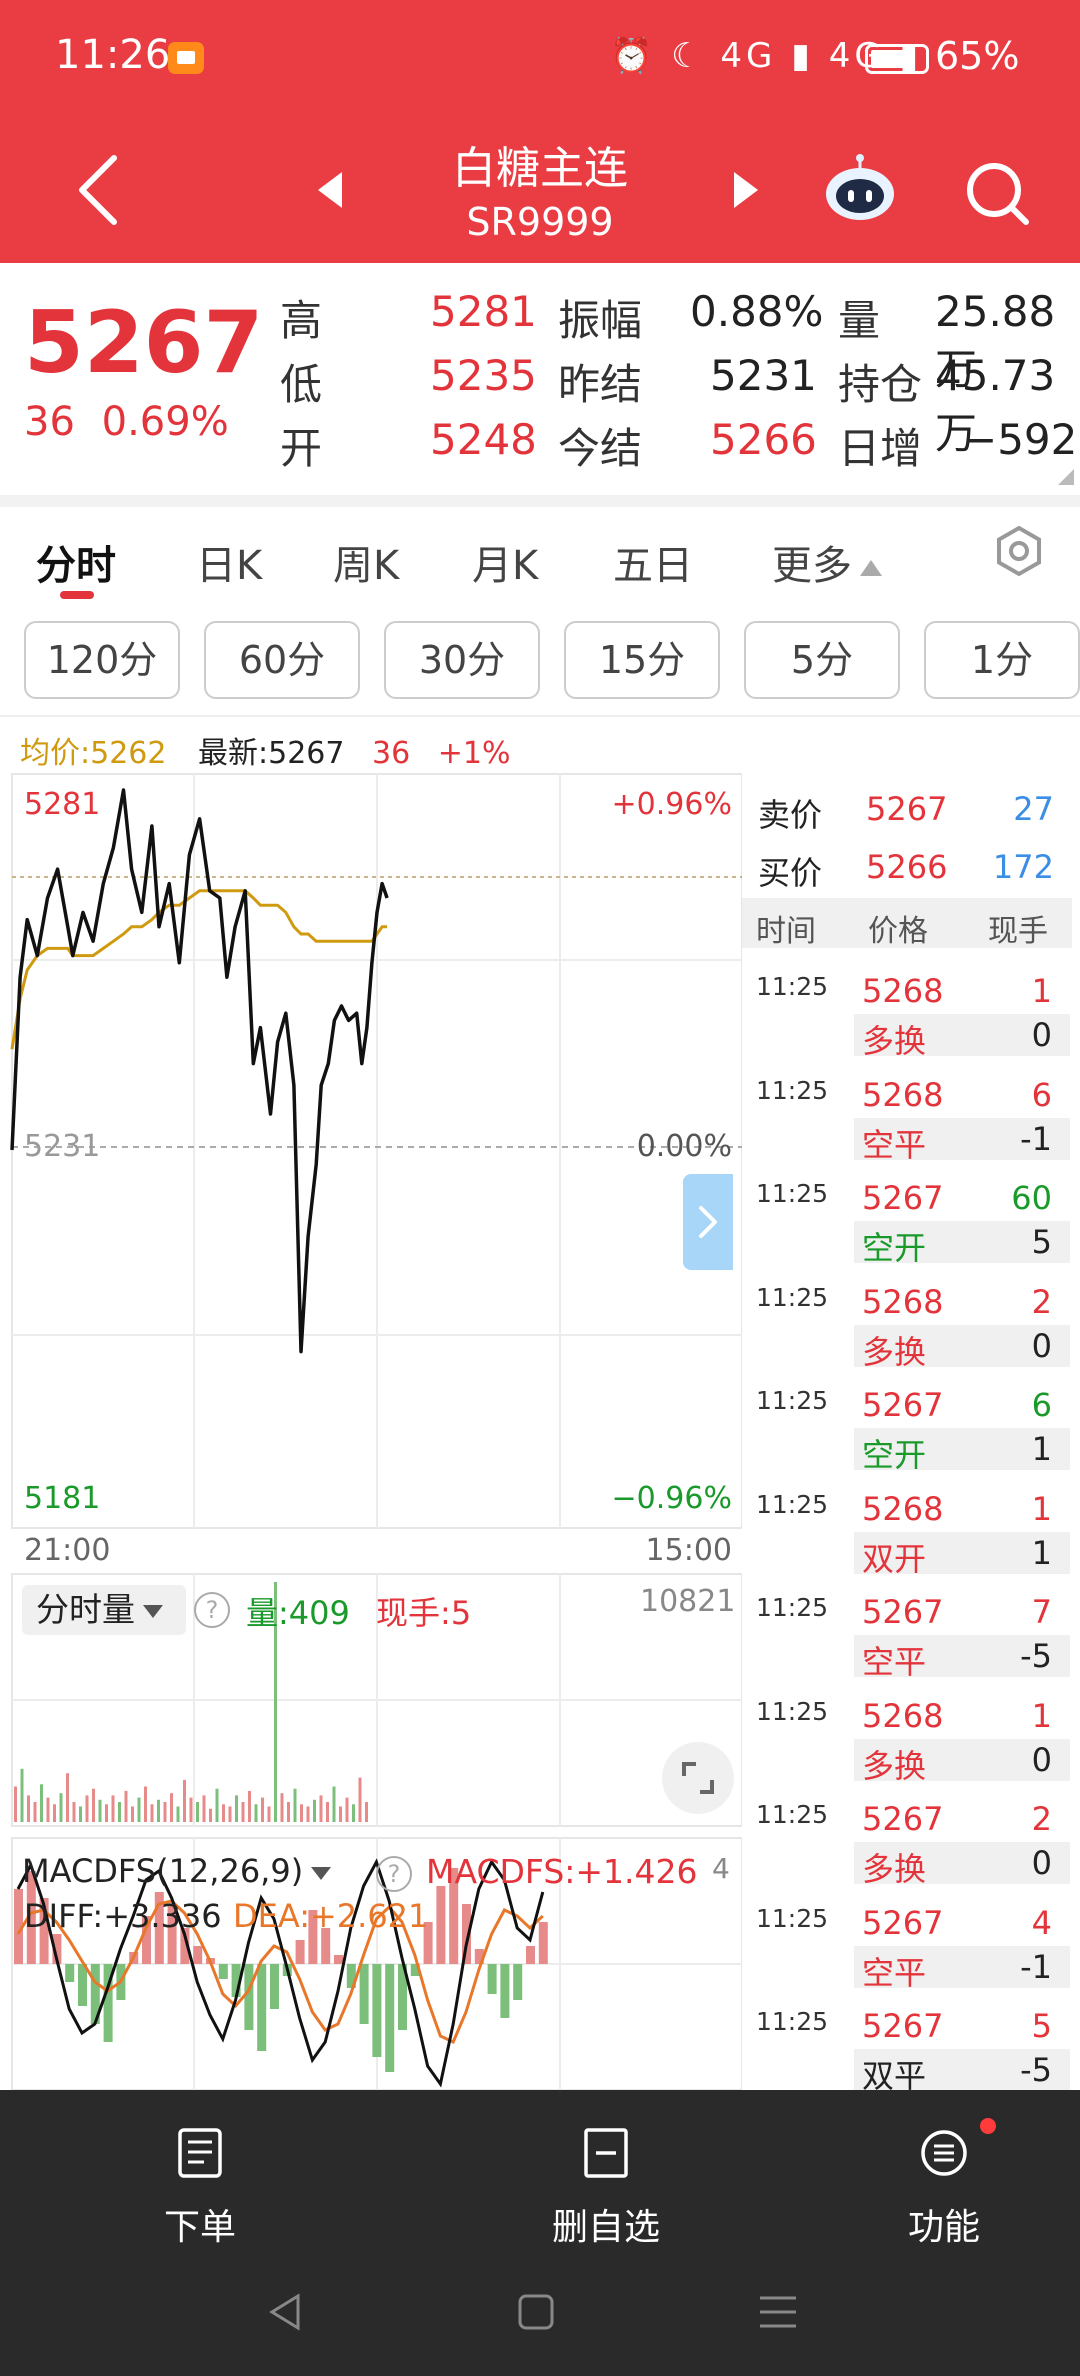 The image size is (1080, 2376). Describe the element at coordinates (653, 566) in the screenshot. I see `tab-five-day: 五日` at that location.